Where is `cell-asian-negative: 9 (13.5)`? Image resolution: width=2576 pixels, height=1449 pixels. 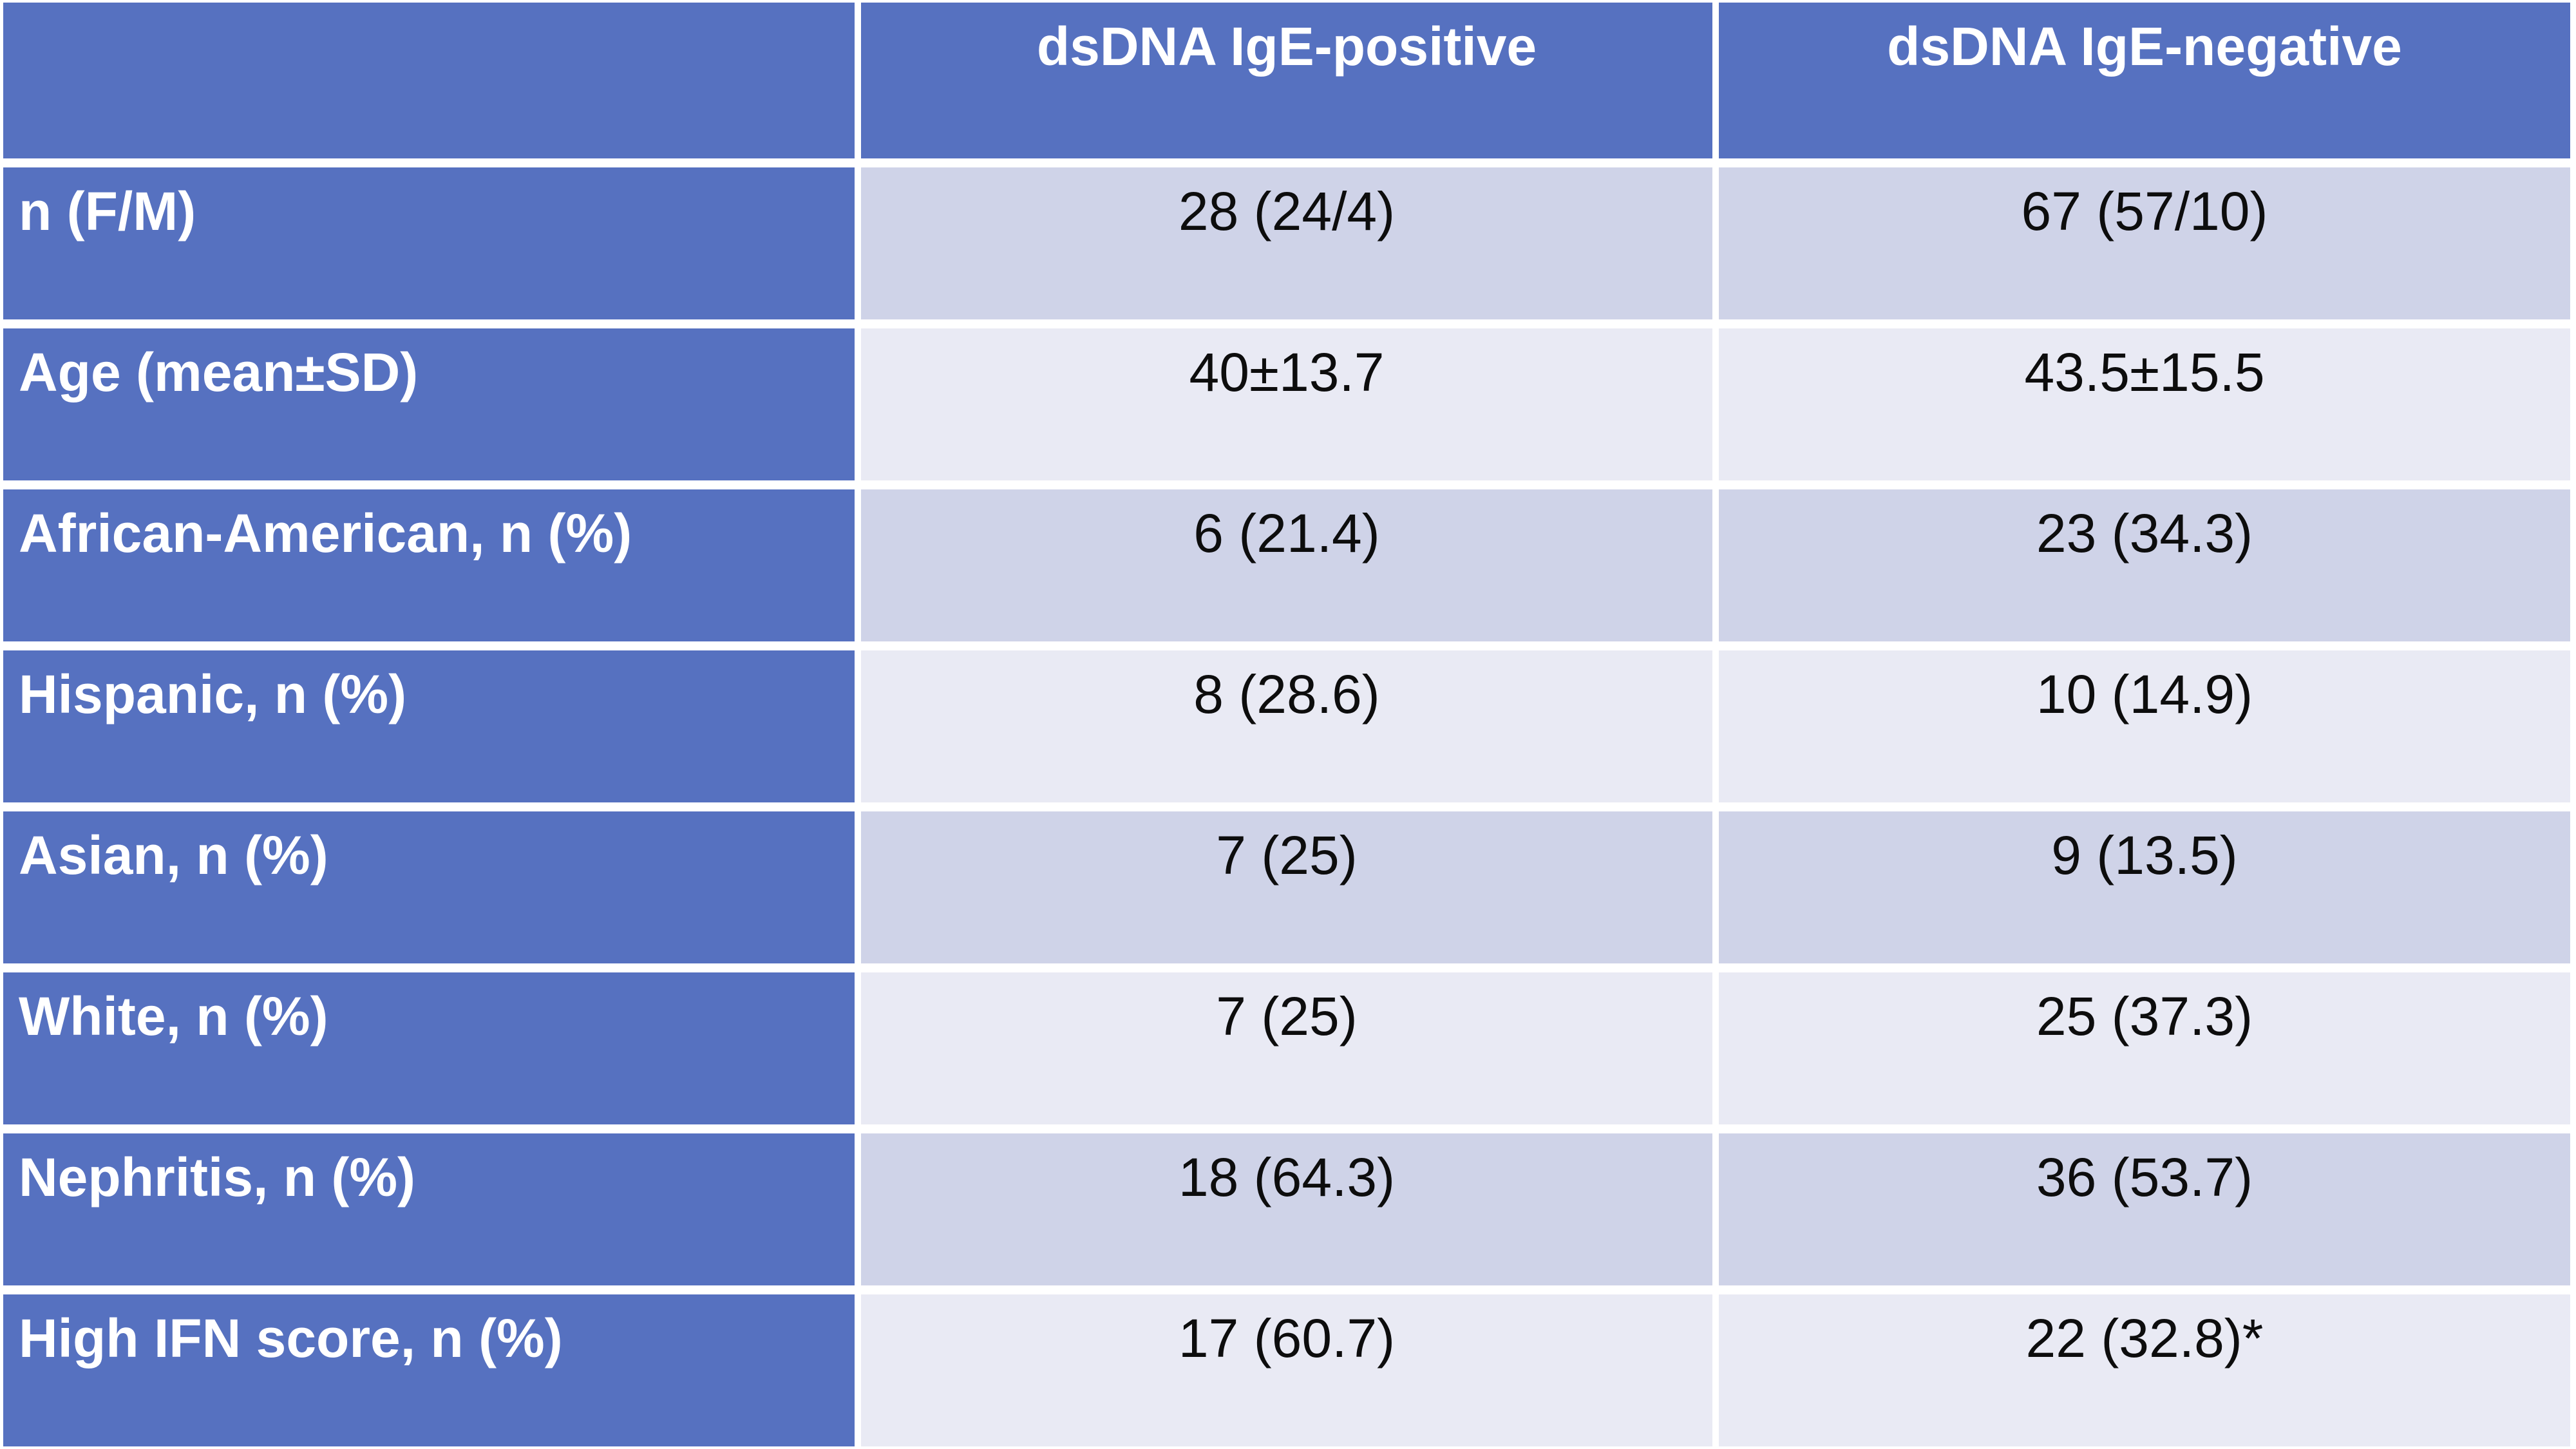
cell-asian-negative: 9 (13.5) is located at coordinates (2144, 887).